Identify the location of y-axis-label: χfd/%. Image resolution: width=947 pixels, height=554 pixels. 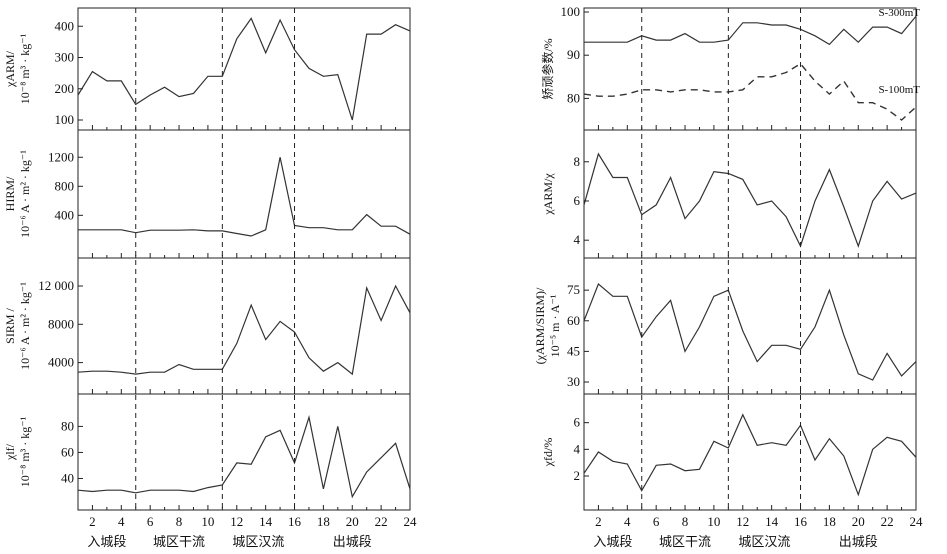
(548, 453).